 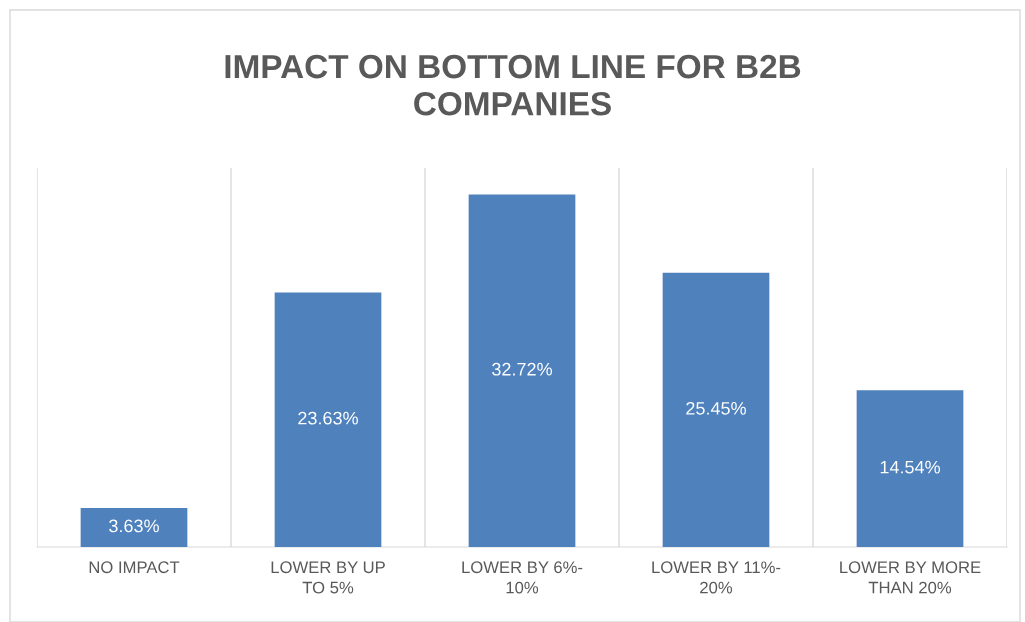 I want to click on x-tick-label: LOWER BY 6%- 10%, so click(x=522, y=577).